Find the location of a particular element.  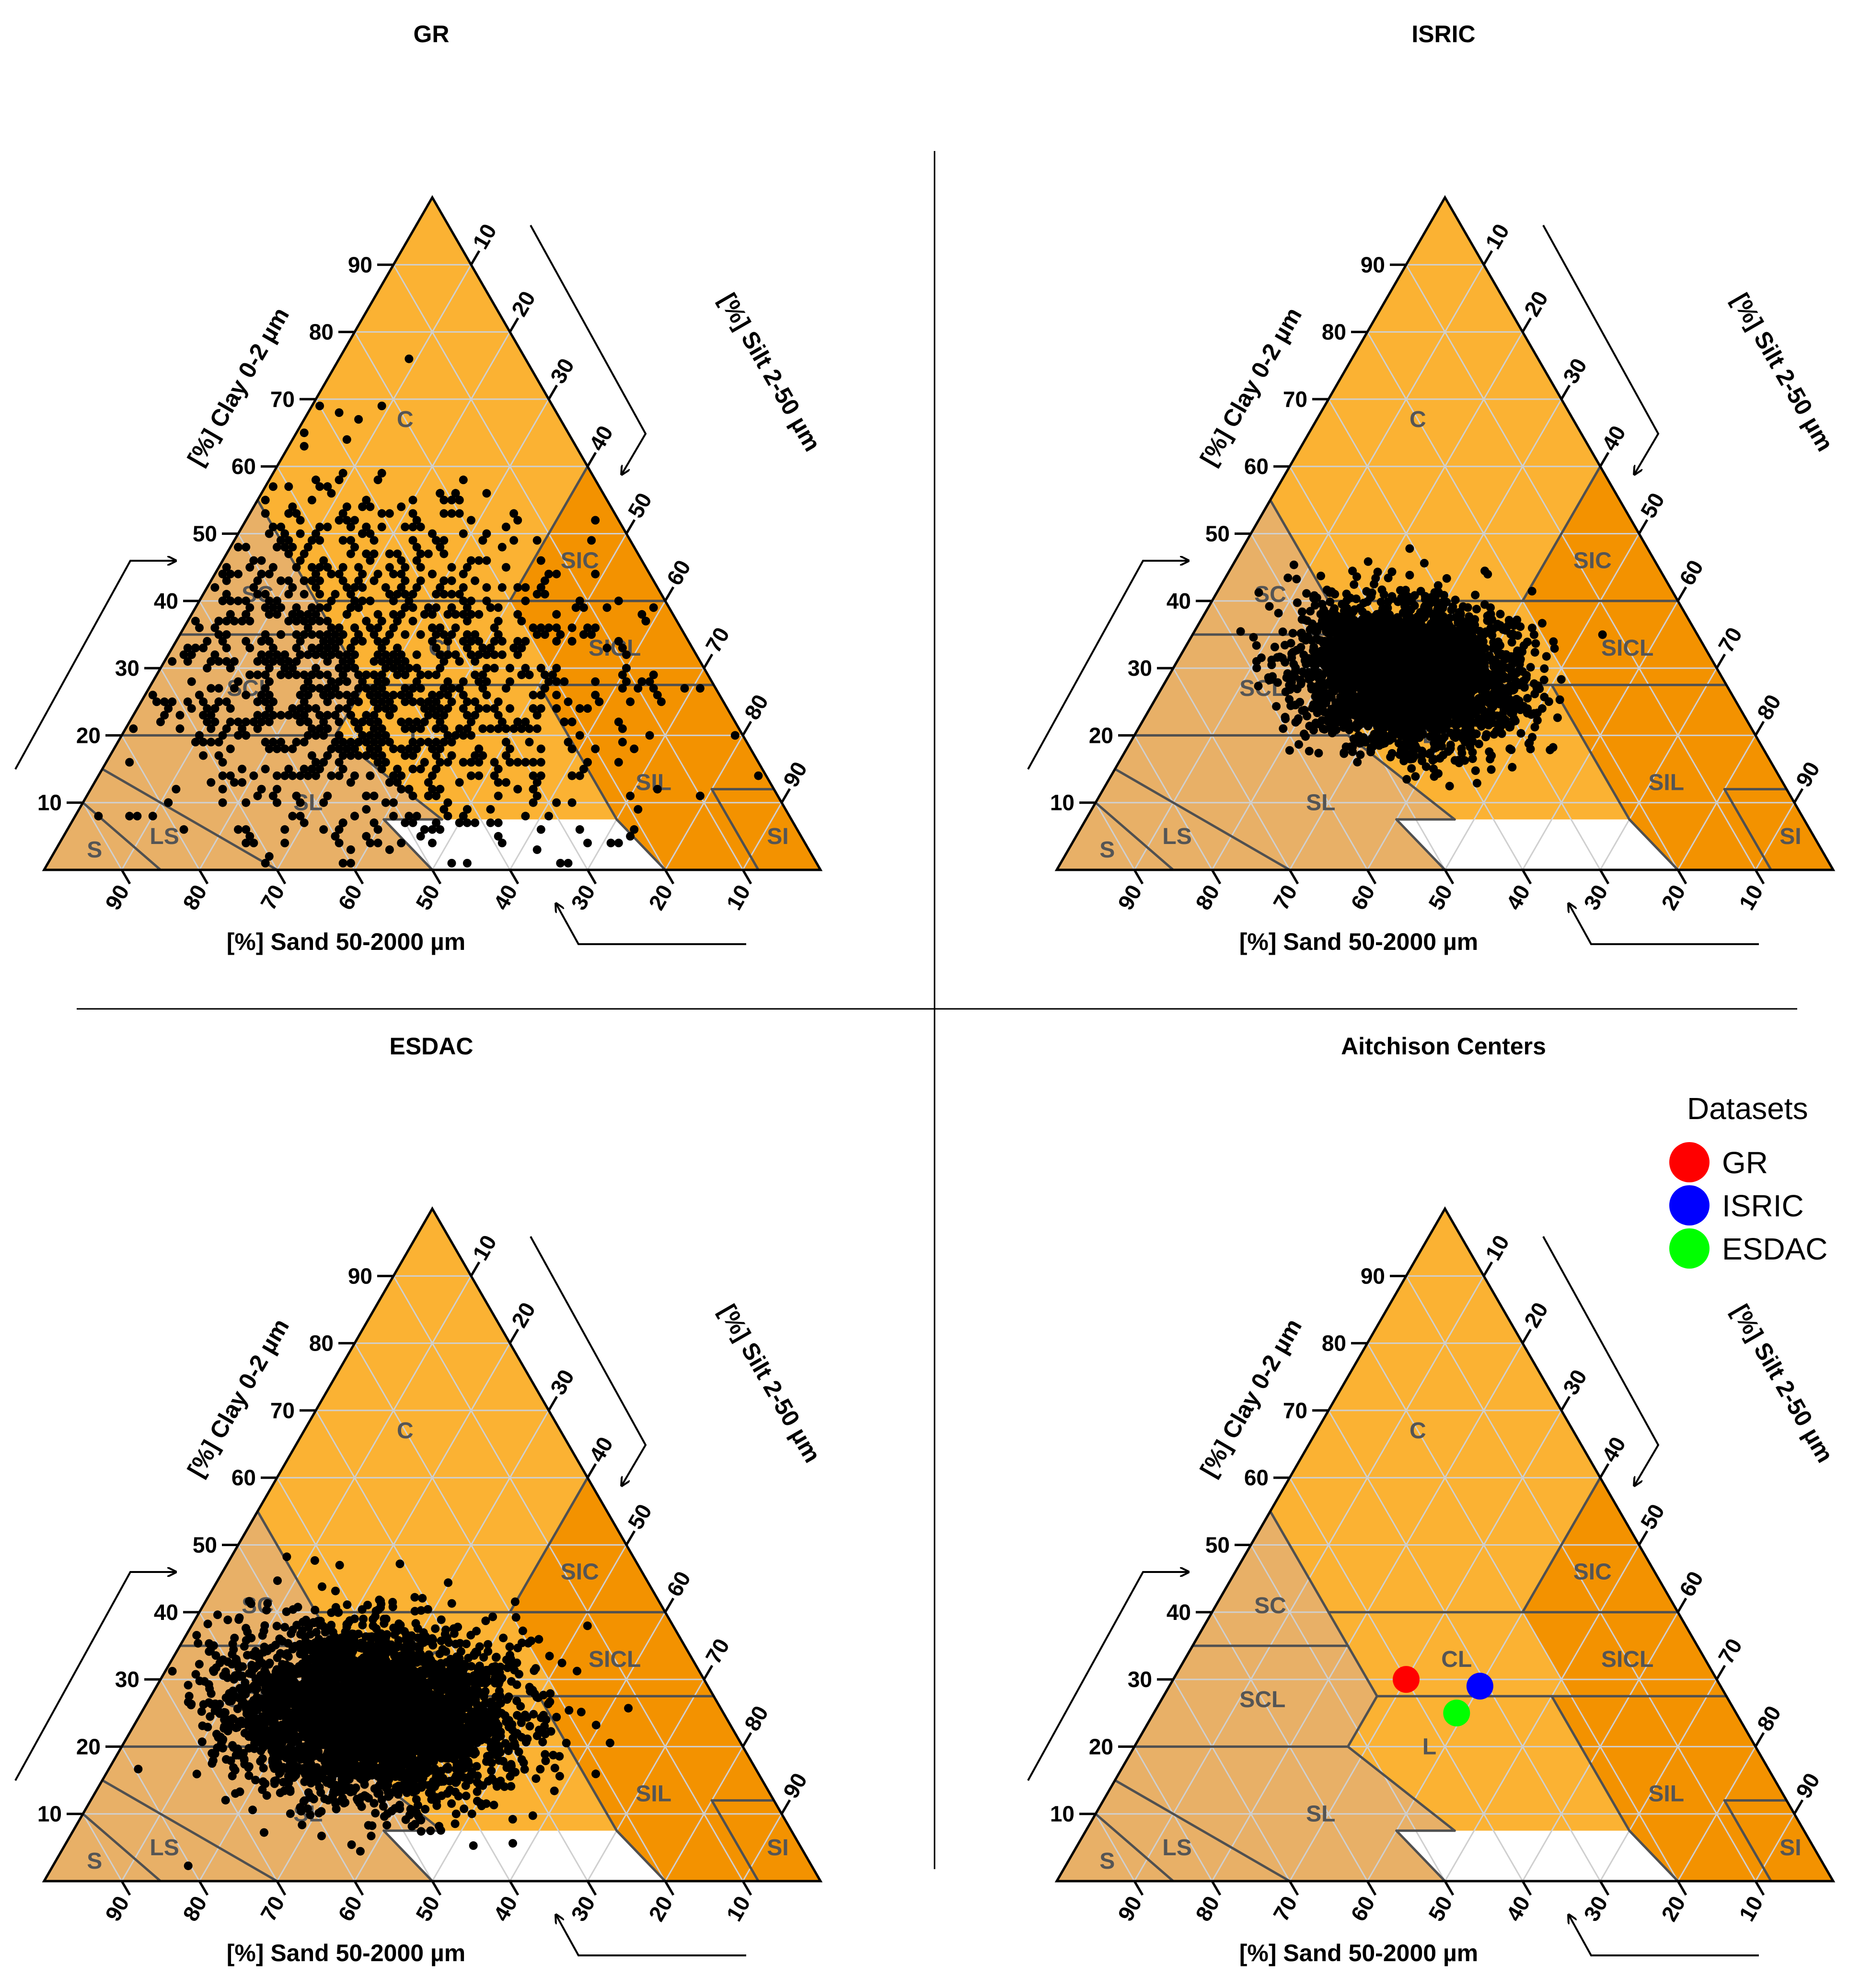

sand-tick is located at coordinates (358, 1888).